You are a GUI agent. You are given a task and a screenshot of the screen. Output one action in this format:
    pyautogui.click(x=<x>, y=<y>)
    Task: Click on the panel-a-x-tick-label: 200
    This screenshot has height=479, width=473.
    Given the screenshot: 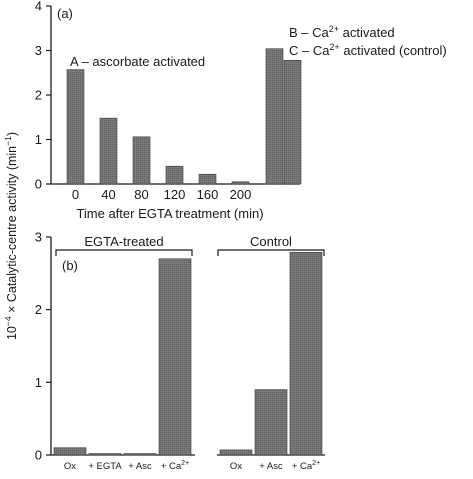 What is the action you would take?
    pyautogui.click(x=241, y=194)
    